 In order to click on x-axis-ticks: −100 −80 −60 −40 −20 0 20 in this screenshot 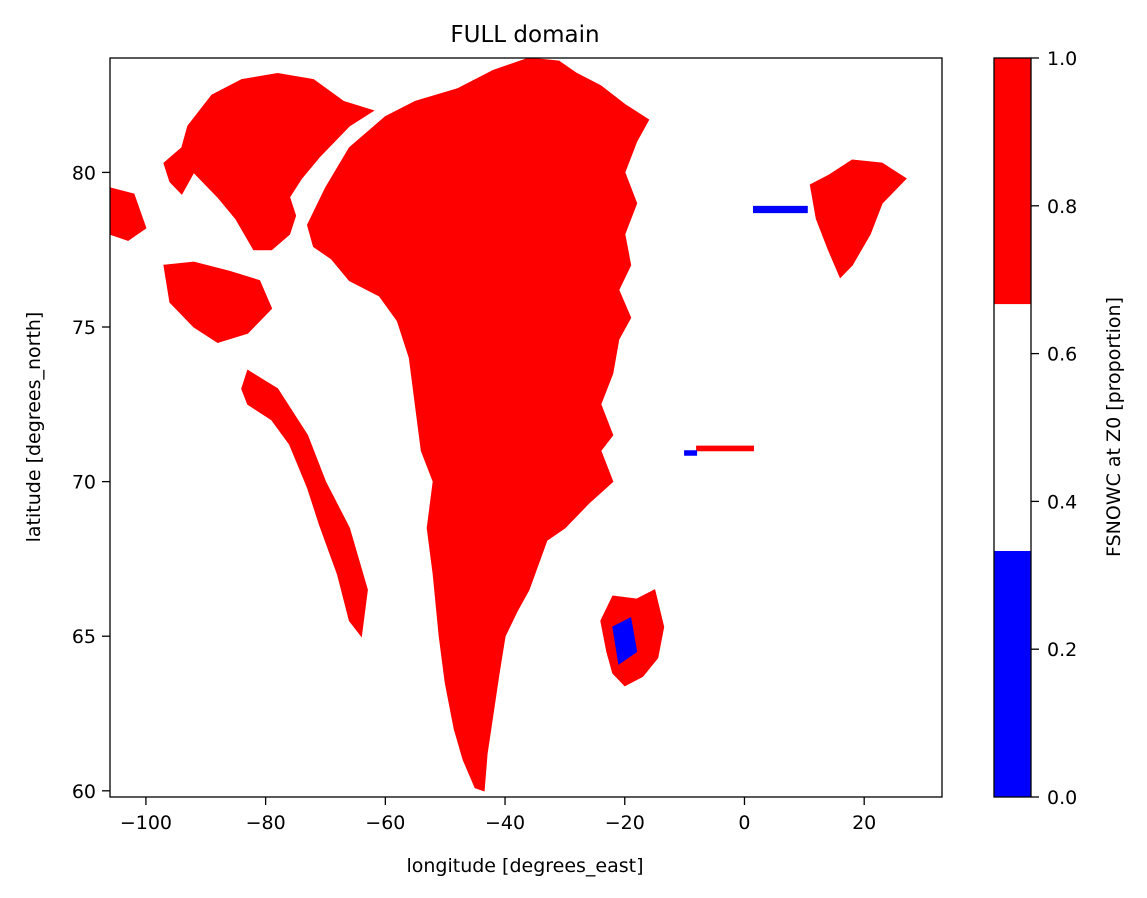, I will do `click(498, 815)`.